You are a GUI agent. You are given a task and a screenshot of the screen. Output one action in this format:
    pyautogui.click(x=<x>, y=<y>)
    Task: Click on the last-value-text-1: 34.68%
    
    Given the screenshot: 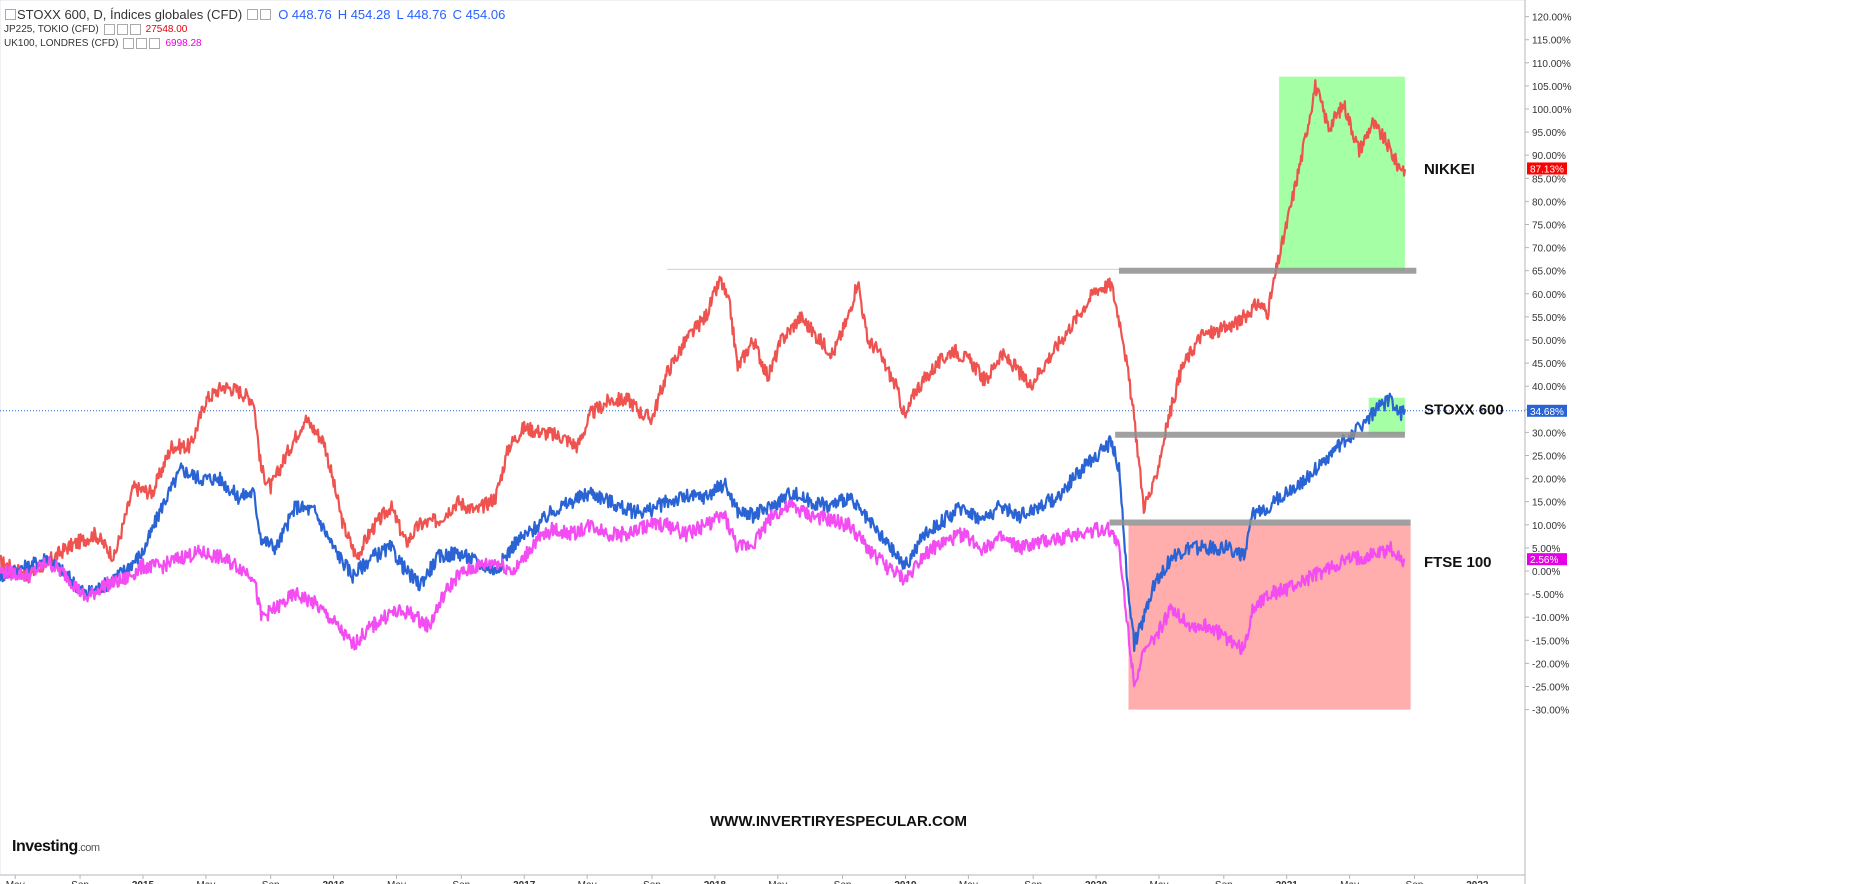 What is the action you would take?
    pyautogui.click(x=1547, y=412)
    